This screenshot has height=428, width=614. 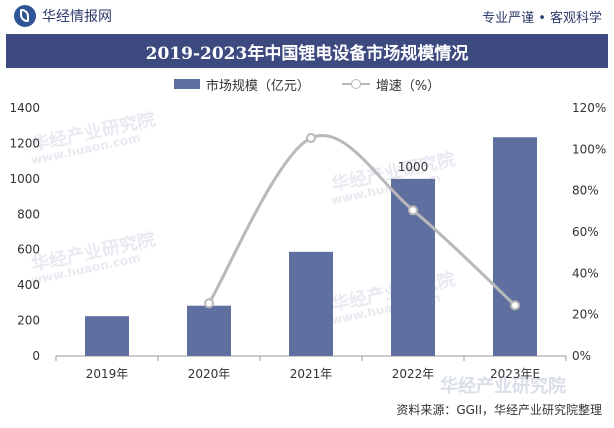 What do you see at coordinates (503, 386) in the screenshot?
I see `watermark-text: 华经产业研究院` at bounding box center [503, 386].